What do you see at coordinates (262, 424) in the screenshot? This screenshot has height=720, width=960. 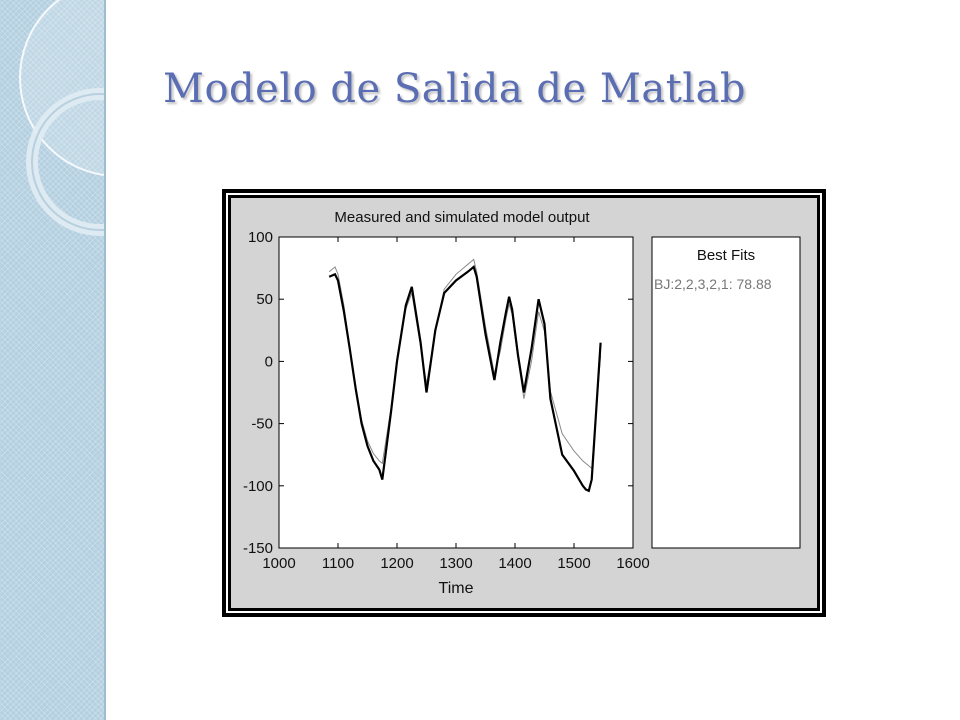 I see `y-tick-label: -50` at bounding box center [262, 424].